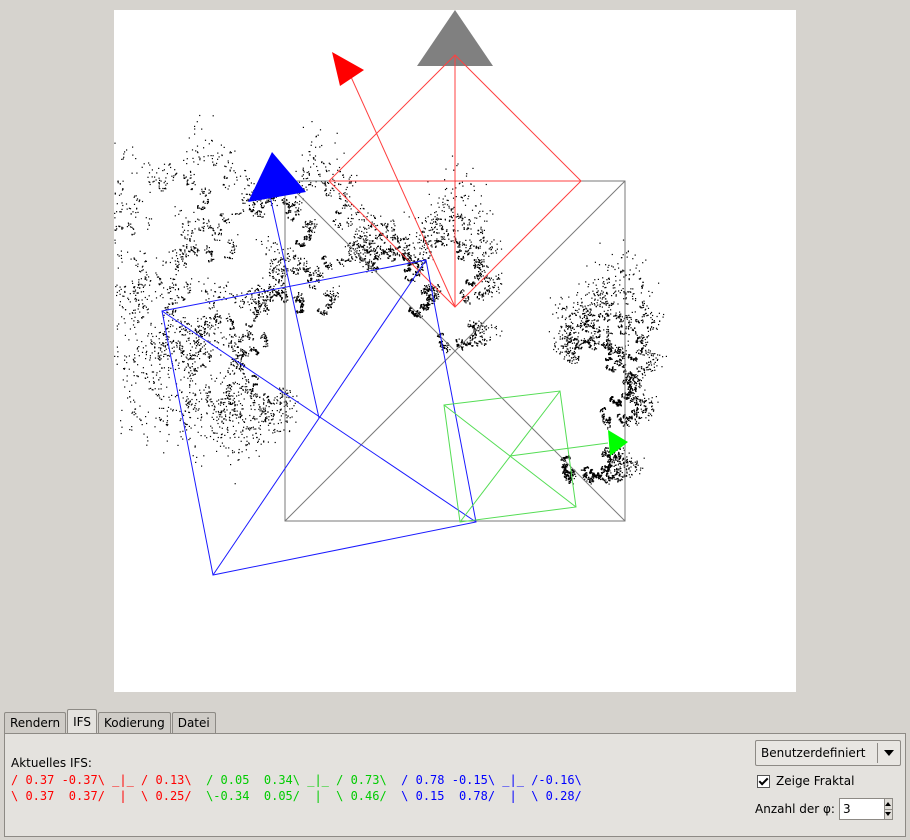 The height and width of the screenshot is (840, 910). I want to click on red-map-line-2: \ 0.37 0.37/ | \ 0.25/, so click(101, 796).